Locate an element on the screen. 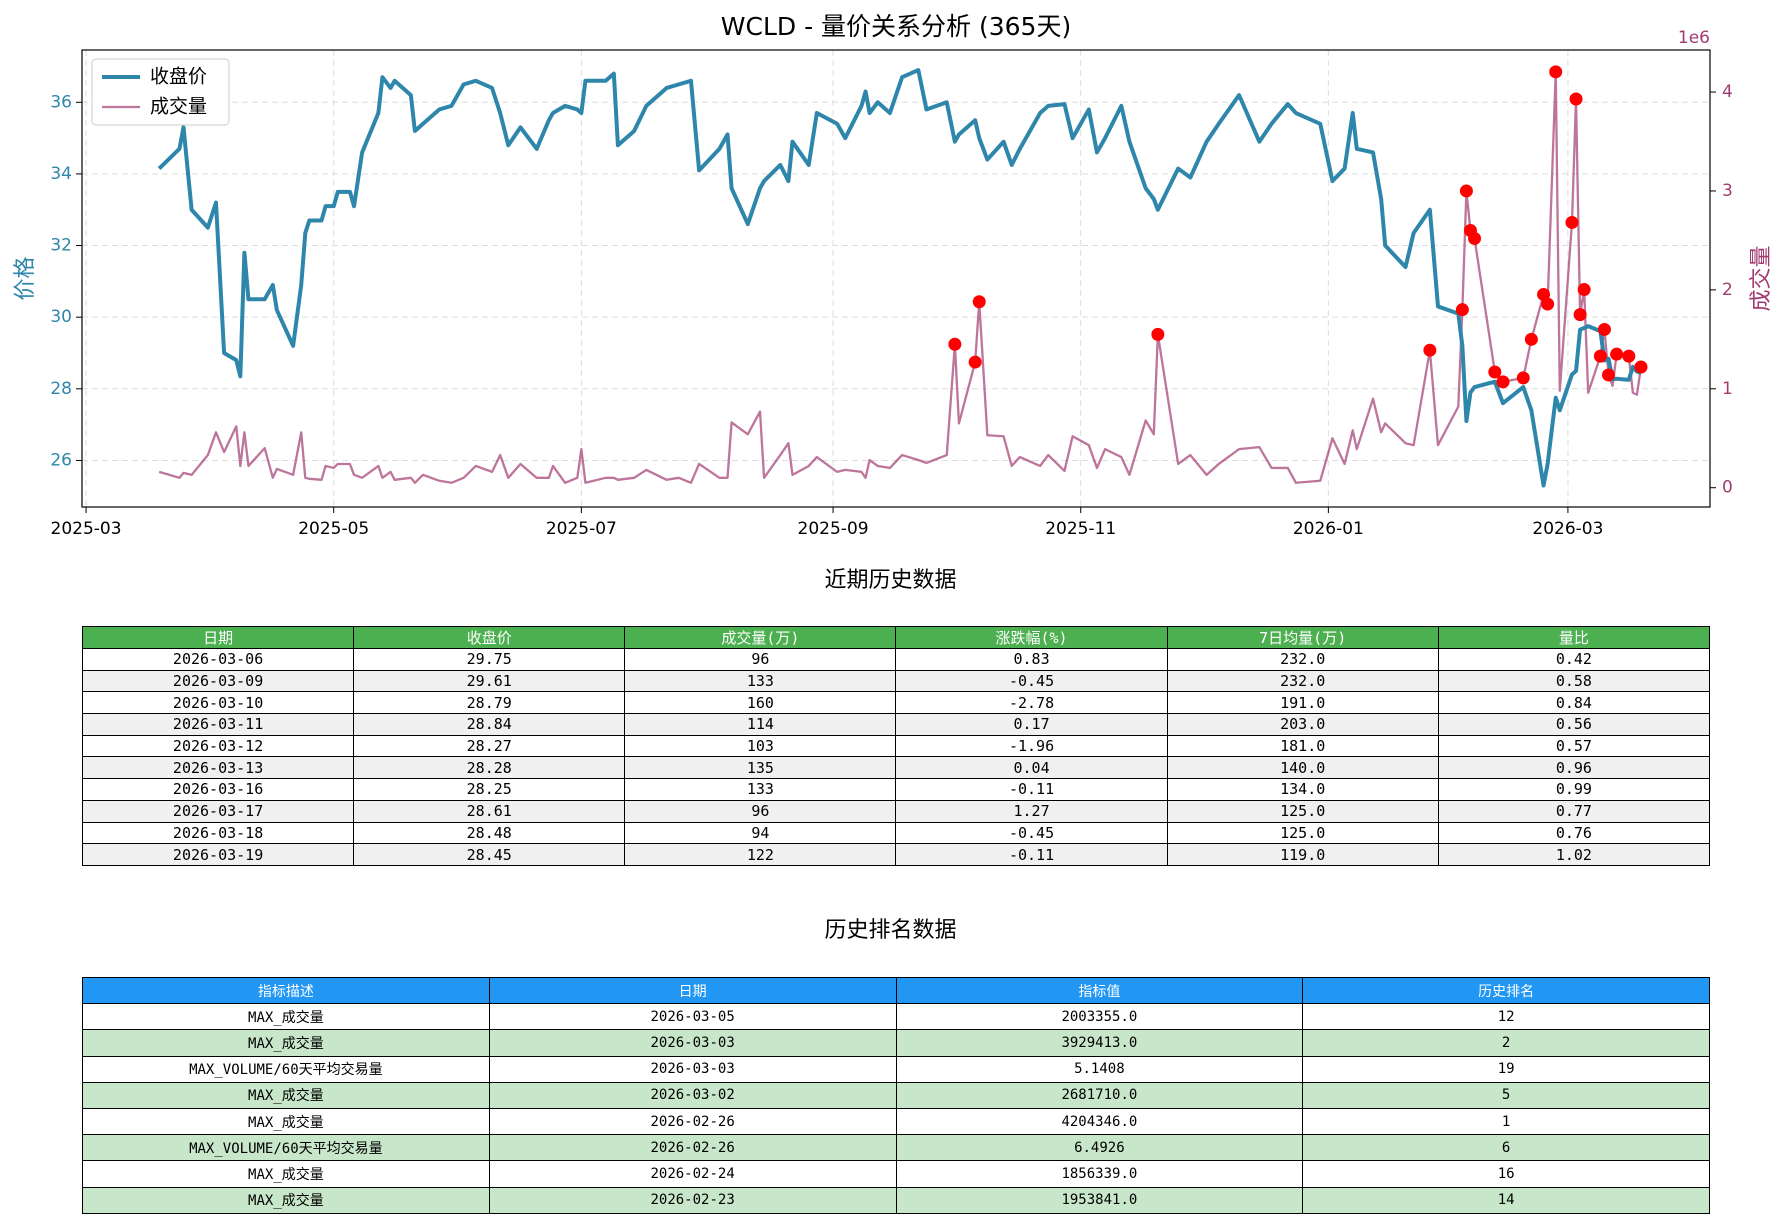  chart-title: WCLD - 量价关系分析 (365天) is located at coordinates (896, 26).